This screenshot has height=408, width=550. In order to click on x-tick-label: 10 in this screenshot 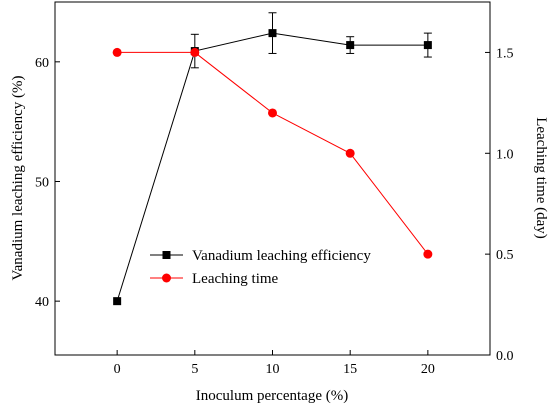, I will do `click(273, 369)`.